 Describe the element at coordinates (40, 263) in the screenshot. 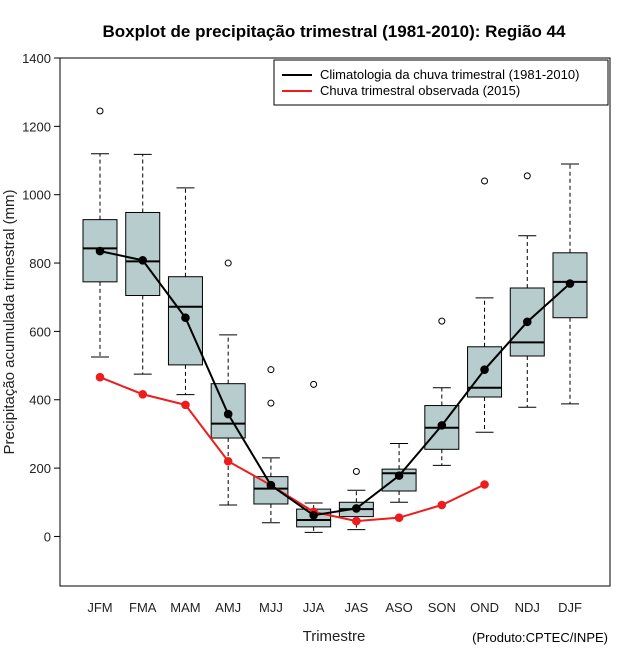

I see `y-tick-label: 800` at that location.